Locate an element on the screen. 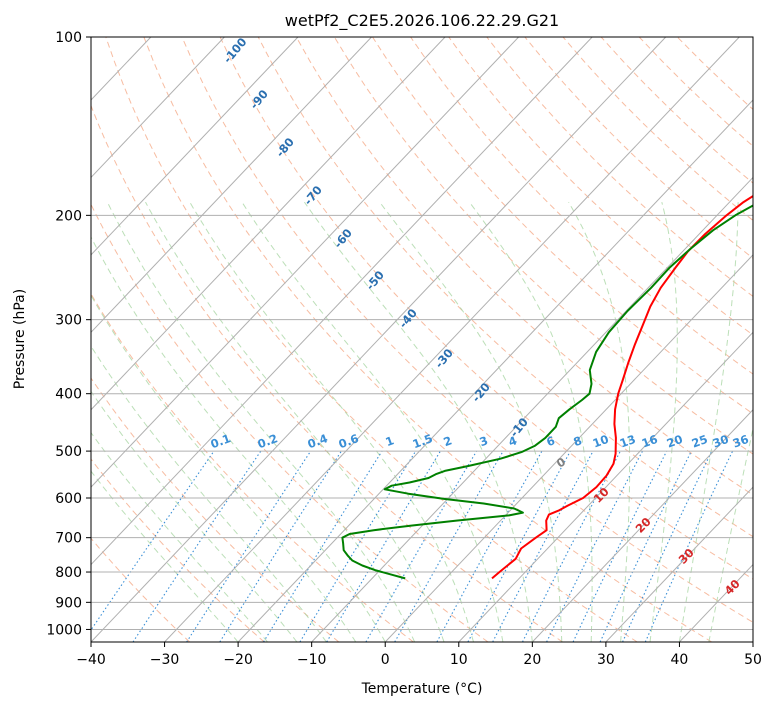  mixing-ratio-label: 16 is located at coordinates (650, 441).